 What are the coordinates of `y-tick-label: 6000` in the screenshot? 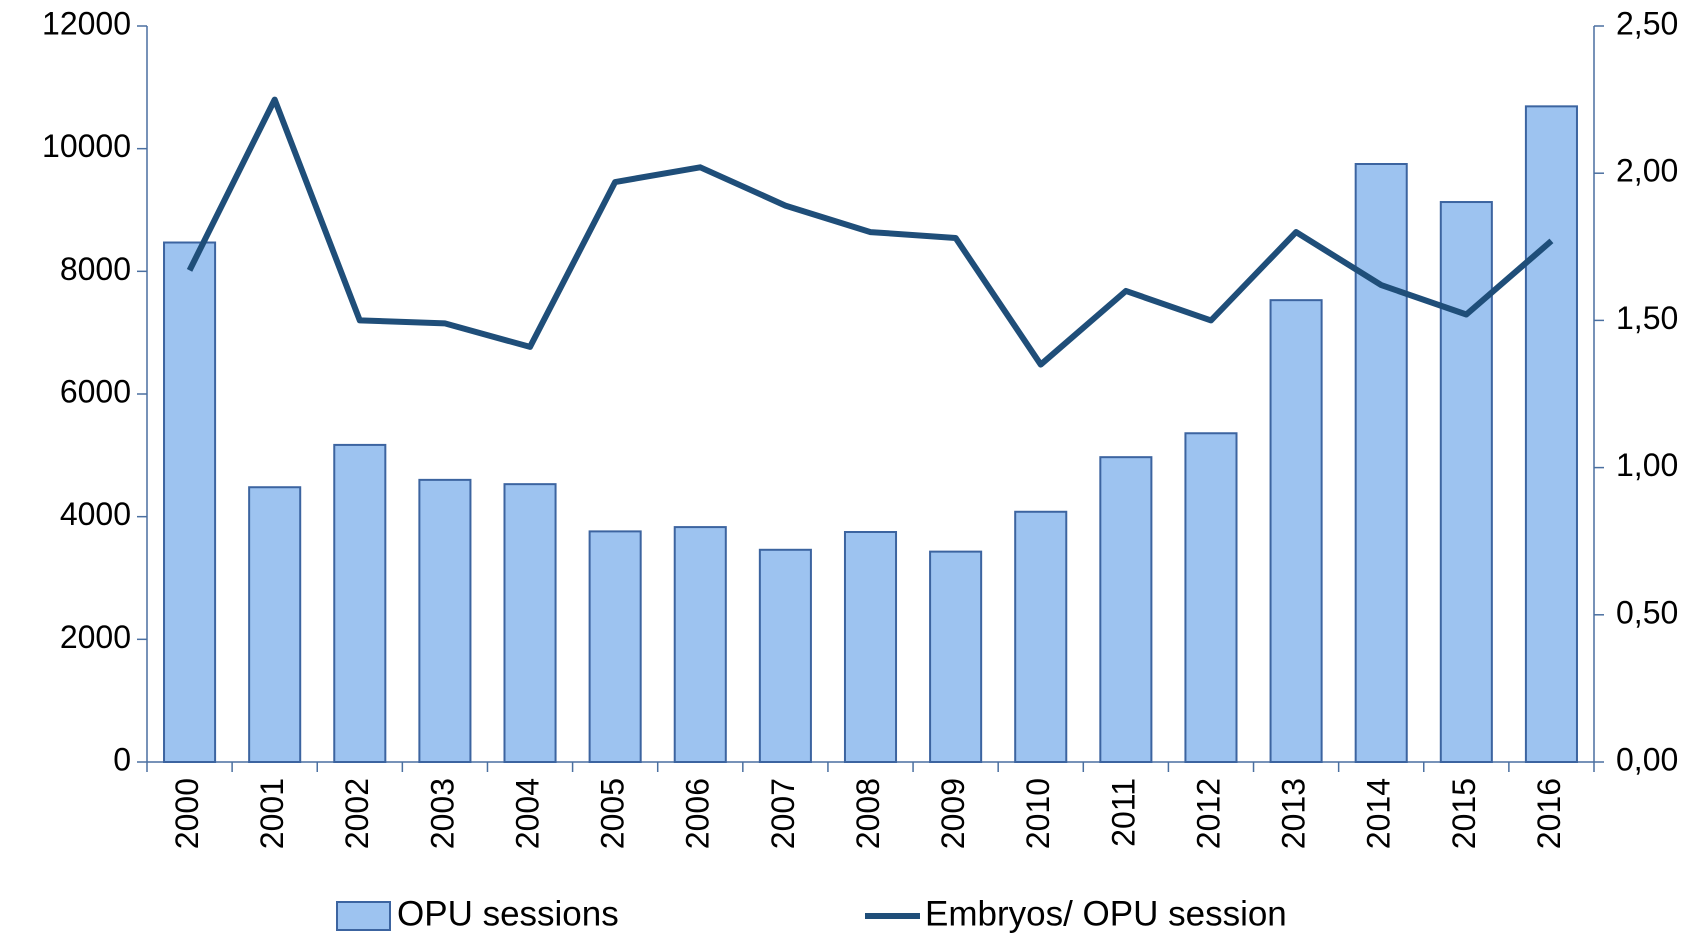 It's located at (95, 391).